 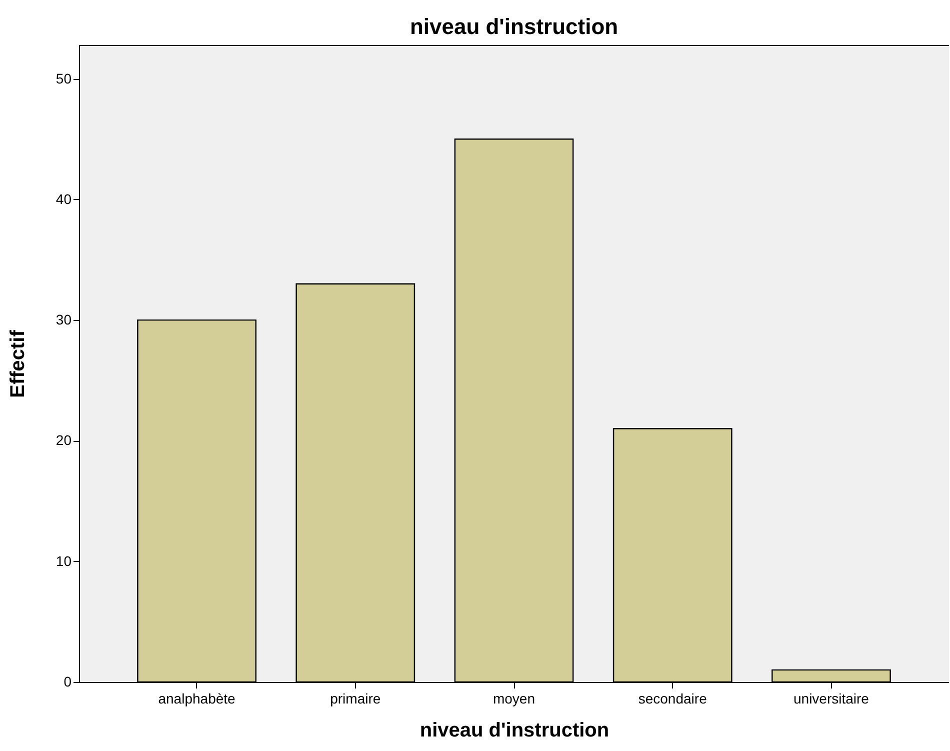 I want to click on y-tick-label: 50, so click(x=64, y=78).